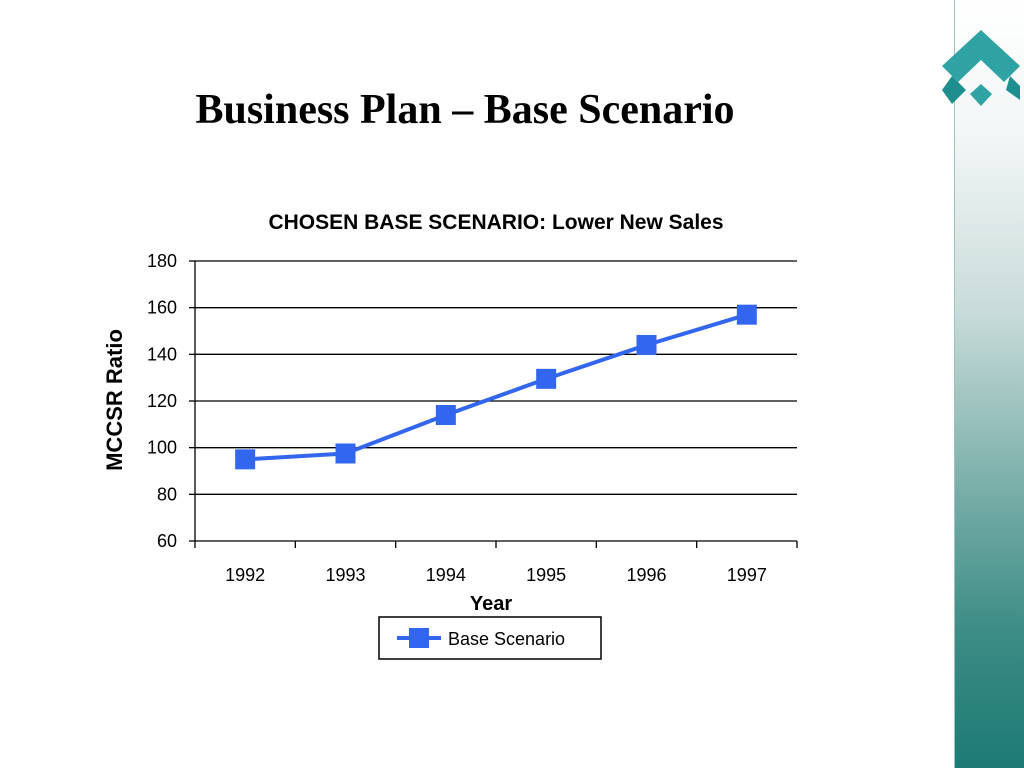  What do you see at coordinates (419, 638) in the screenshot?
I see `legend-marker` at bounding box center [419, 638].